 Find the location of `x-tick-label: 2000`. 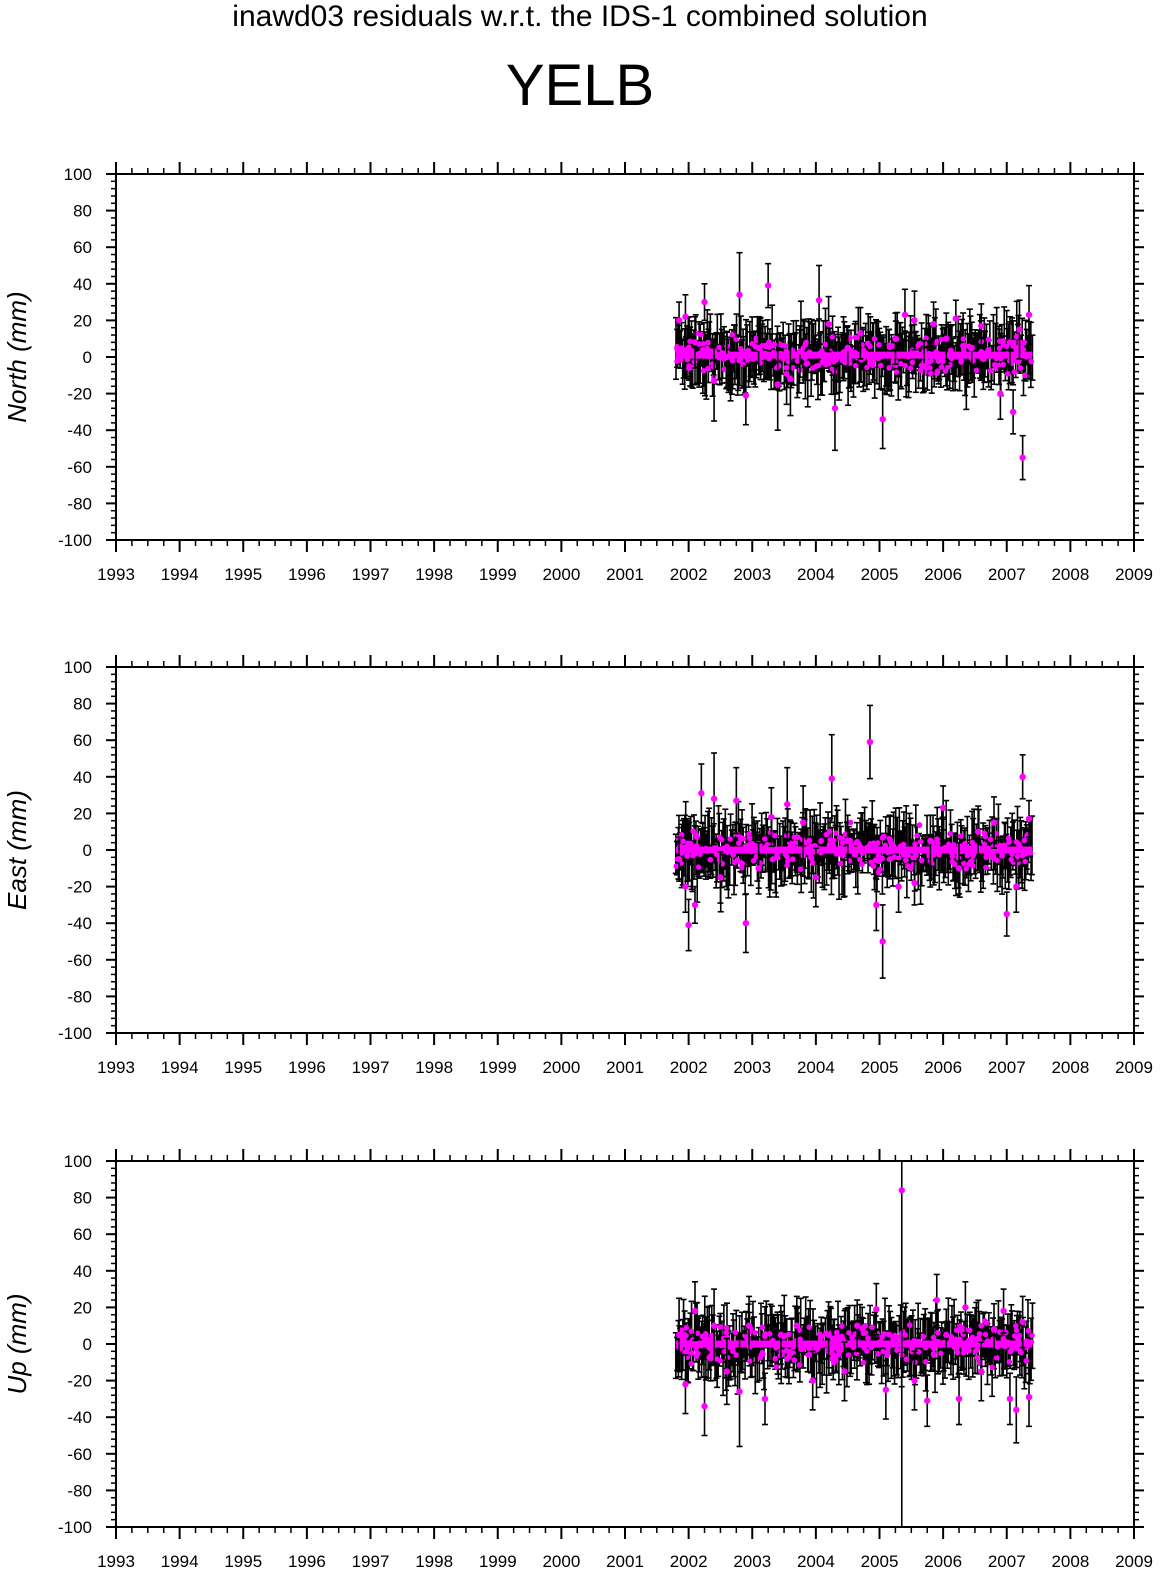

x-tick-label: 2000 is located at coordinates (561, 574).